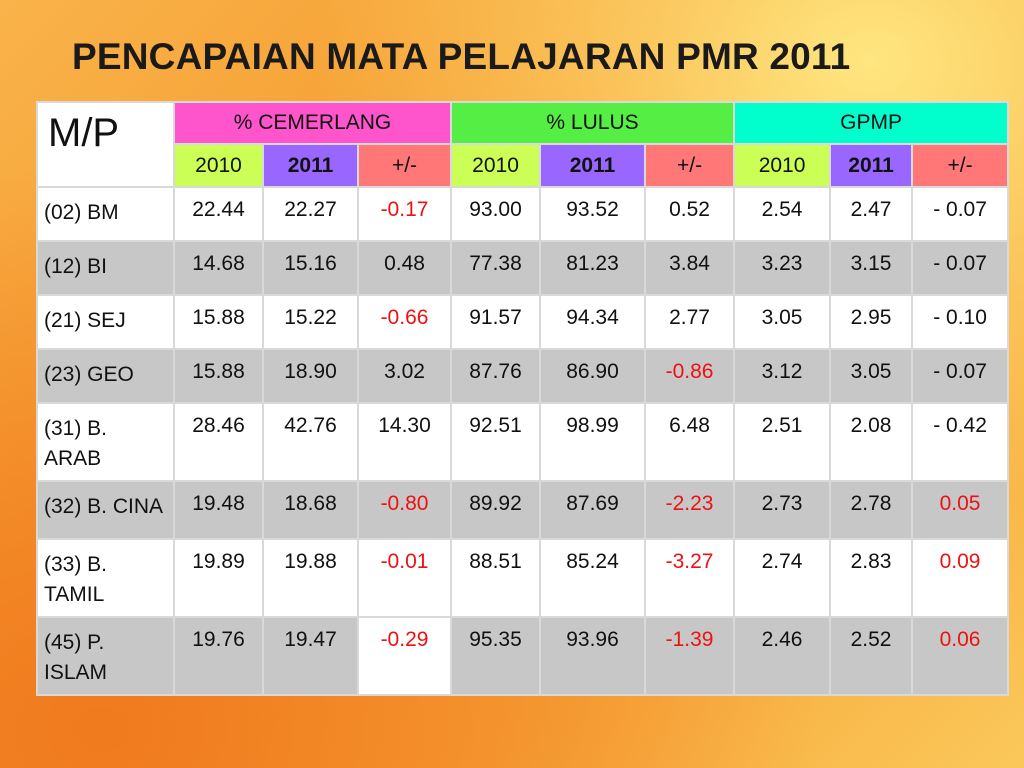 This screenshot has height=768, width=1024. Describe the element at coordinates (593, 268) in the screenshot. I see `lulus-2011-cell: 81.23` at that location.